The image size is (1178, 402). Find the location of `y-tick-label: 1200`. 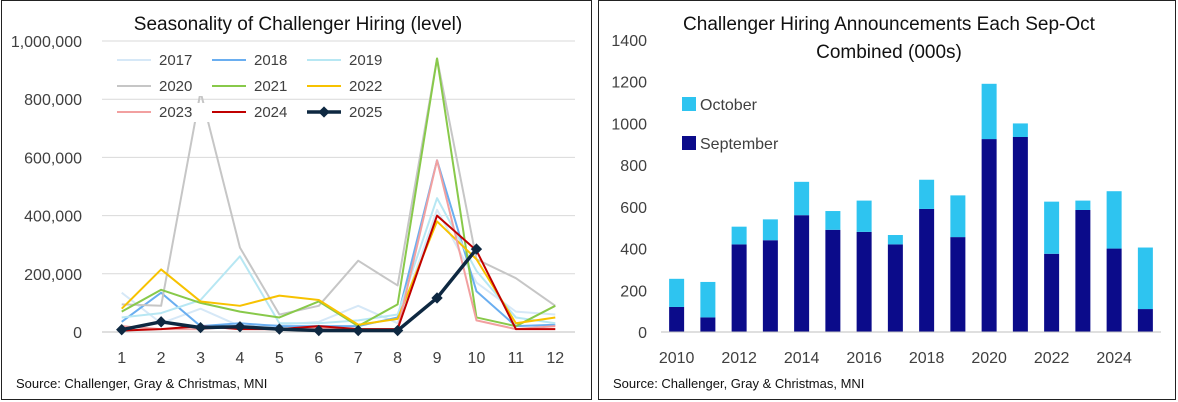

y-tick-label: 1200 is located at coordinates (629, 83).